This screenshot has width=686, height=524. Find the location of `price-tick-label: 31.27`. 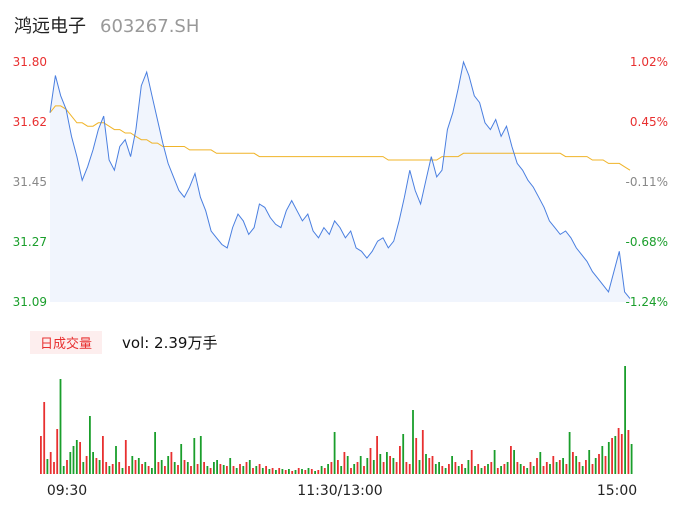

price-tick-label: 31.27 is located at coordinates (30, 242).